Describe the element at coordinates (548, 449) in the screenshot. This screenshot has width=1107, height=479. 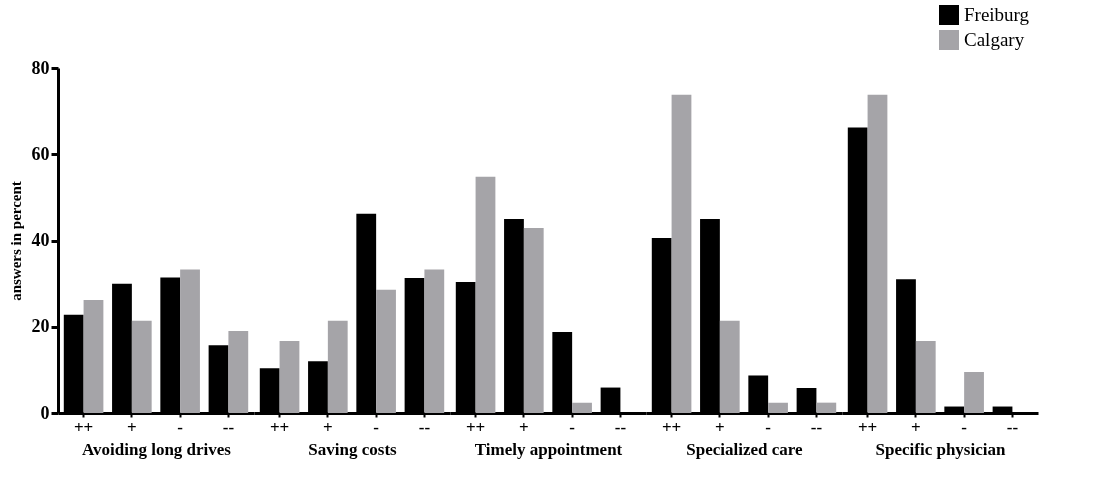
I see `x-axis-title: Timely appointment` at that location.